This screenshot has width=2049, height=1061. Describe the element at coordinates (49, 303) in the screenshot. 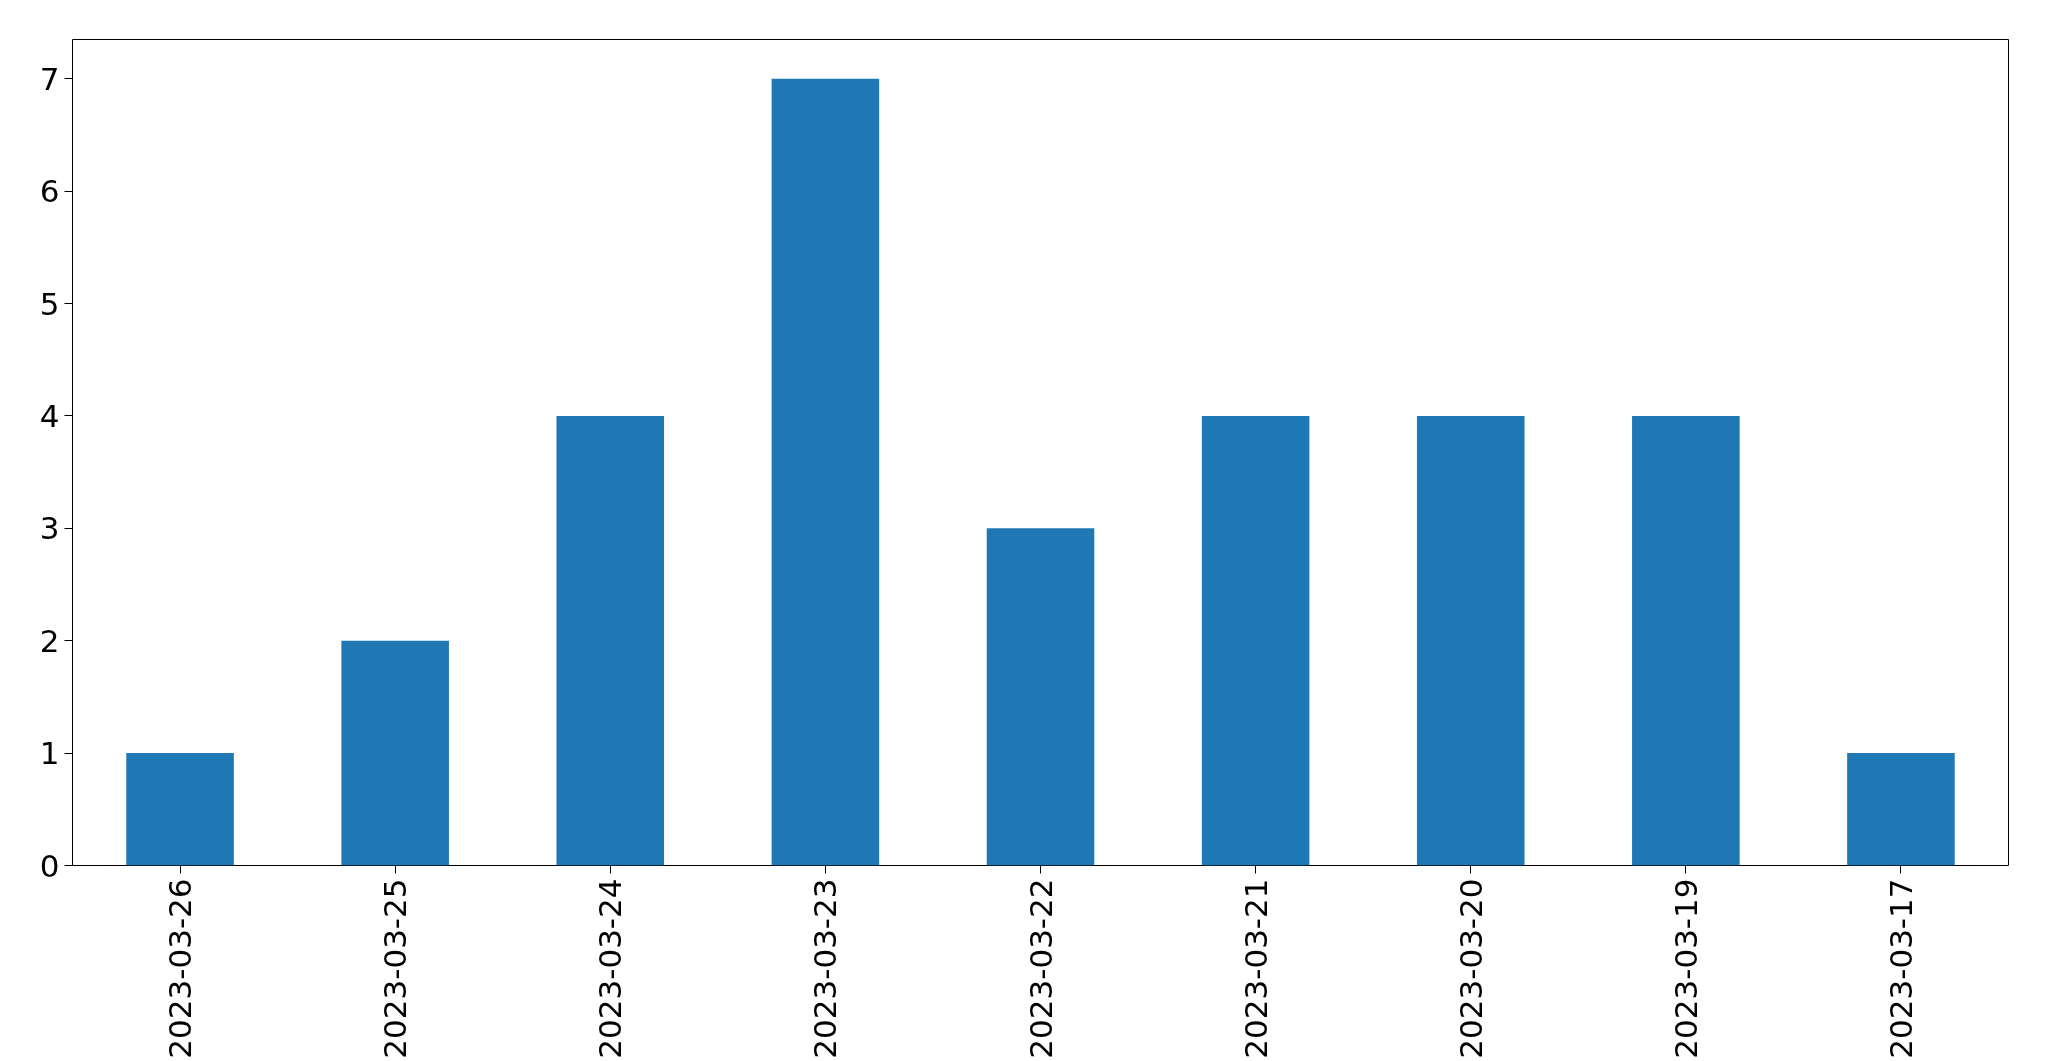

I see `y-tick-label: 5` at that location.